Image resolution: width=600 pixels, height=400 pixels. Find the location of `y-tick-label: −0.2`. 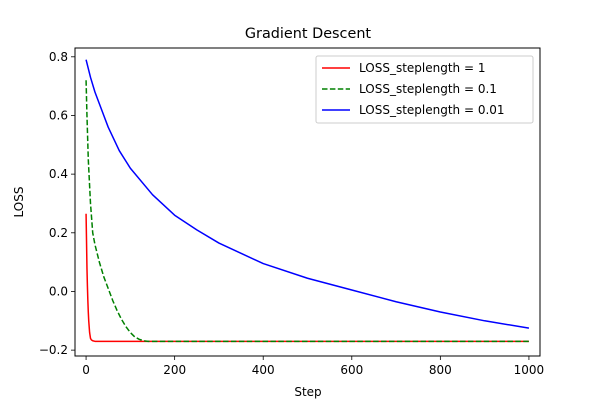

y-tick-label: −0.2 is located at coordinates (53, 350).